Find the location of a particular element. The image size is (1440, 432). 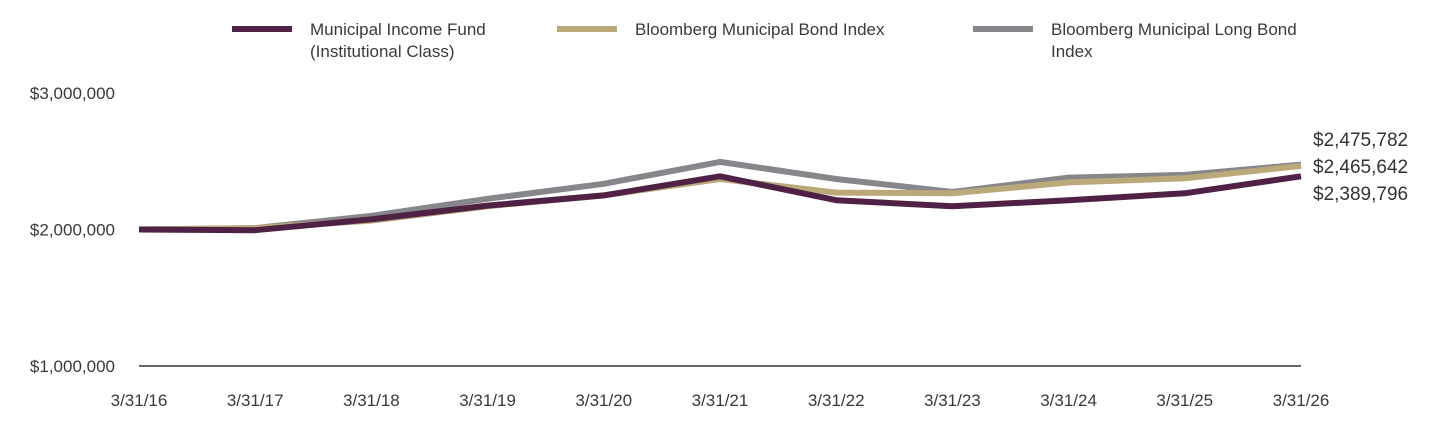

x-tick-label: 3/31/22 is located at coordinates (836, 400).